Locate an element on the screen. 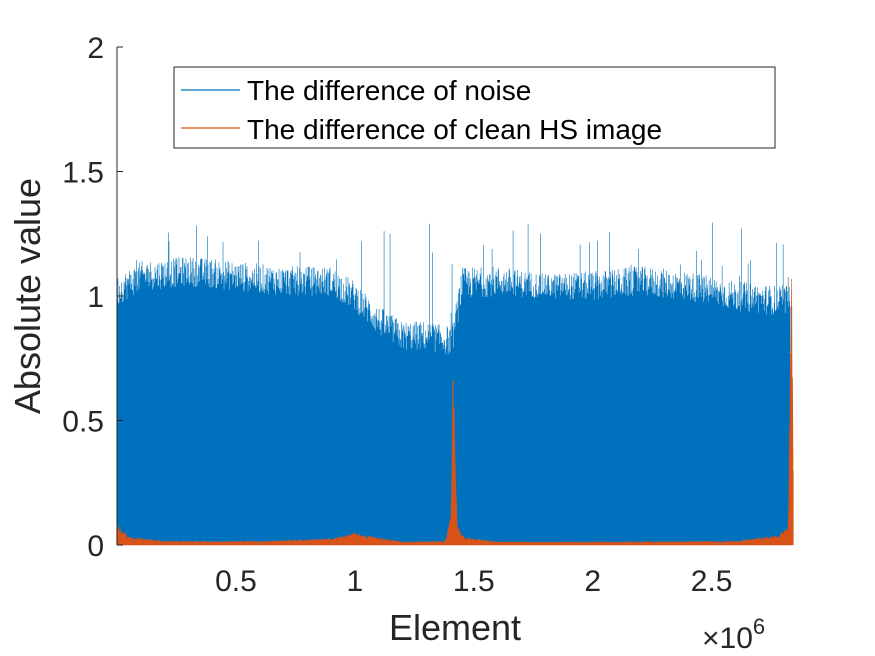 The width and height of the screenshot is (875, 656). x-tick-label: 2 is located at coordinates (592, 581).